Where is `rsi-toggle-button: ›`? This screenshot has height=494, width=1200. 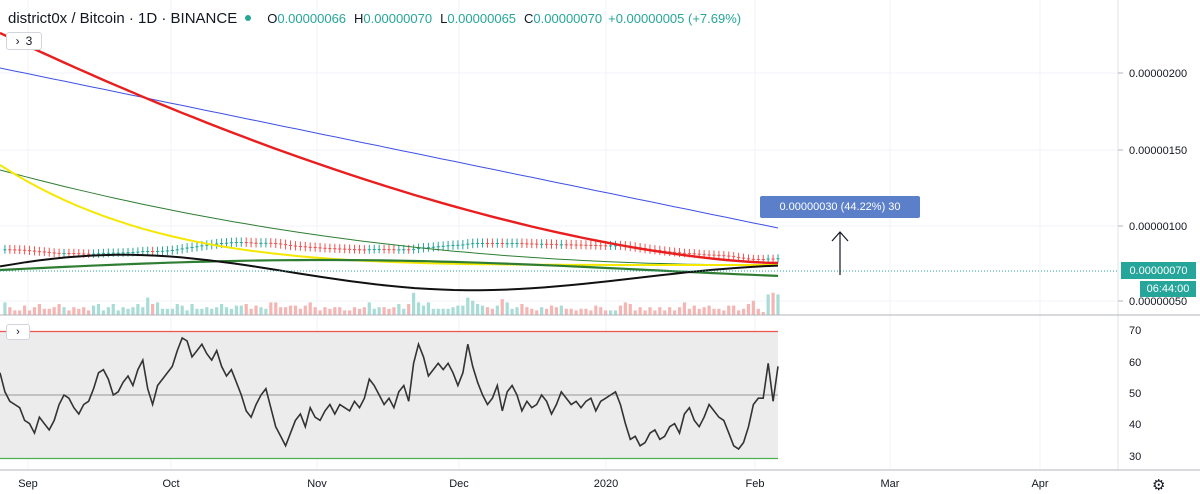 rsi-toggle-button: › is located at coordinates (18, 332).